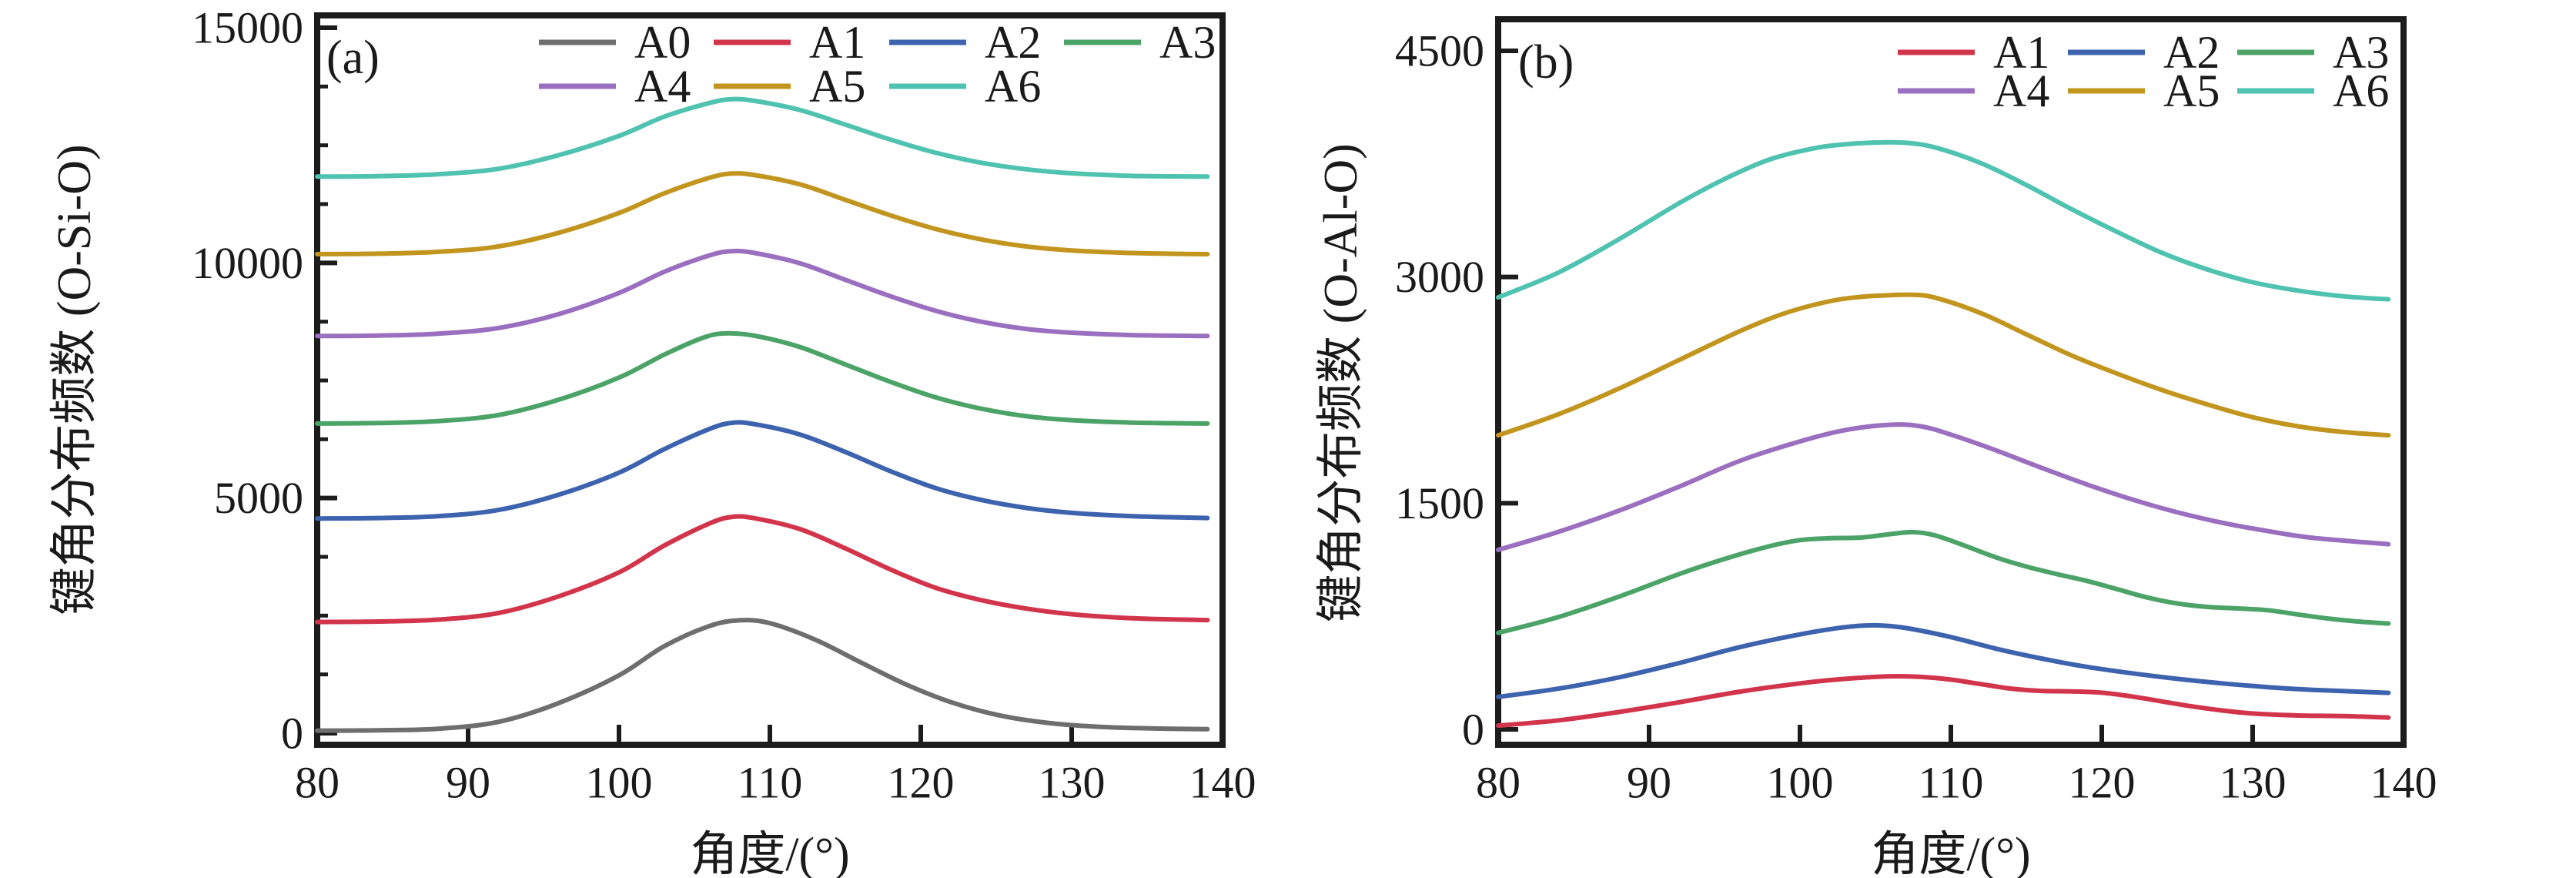 The image size is (2576, 878). I want to click on panel-a-x-tick-label: 120, so click(922, 783).